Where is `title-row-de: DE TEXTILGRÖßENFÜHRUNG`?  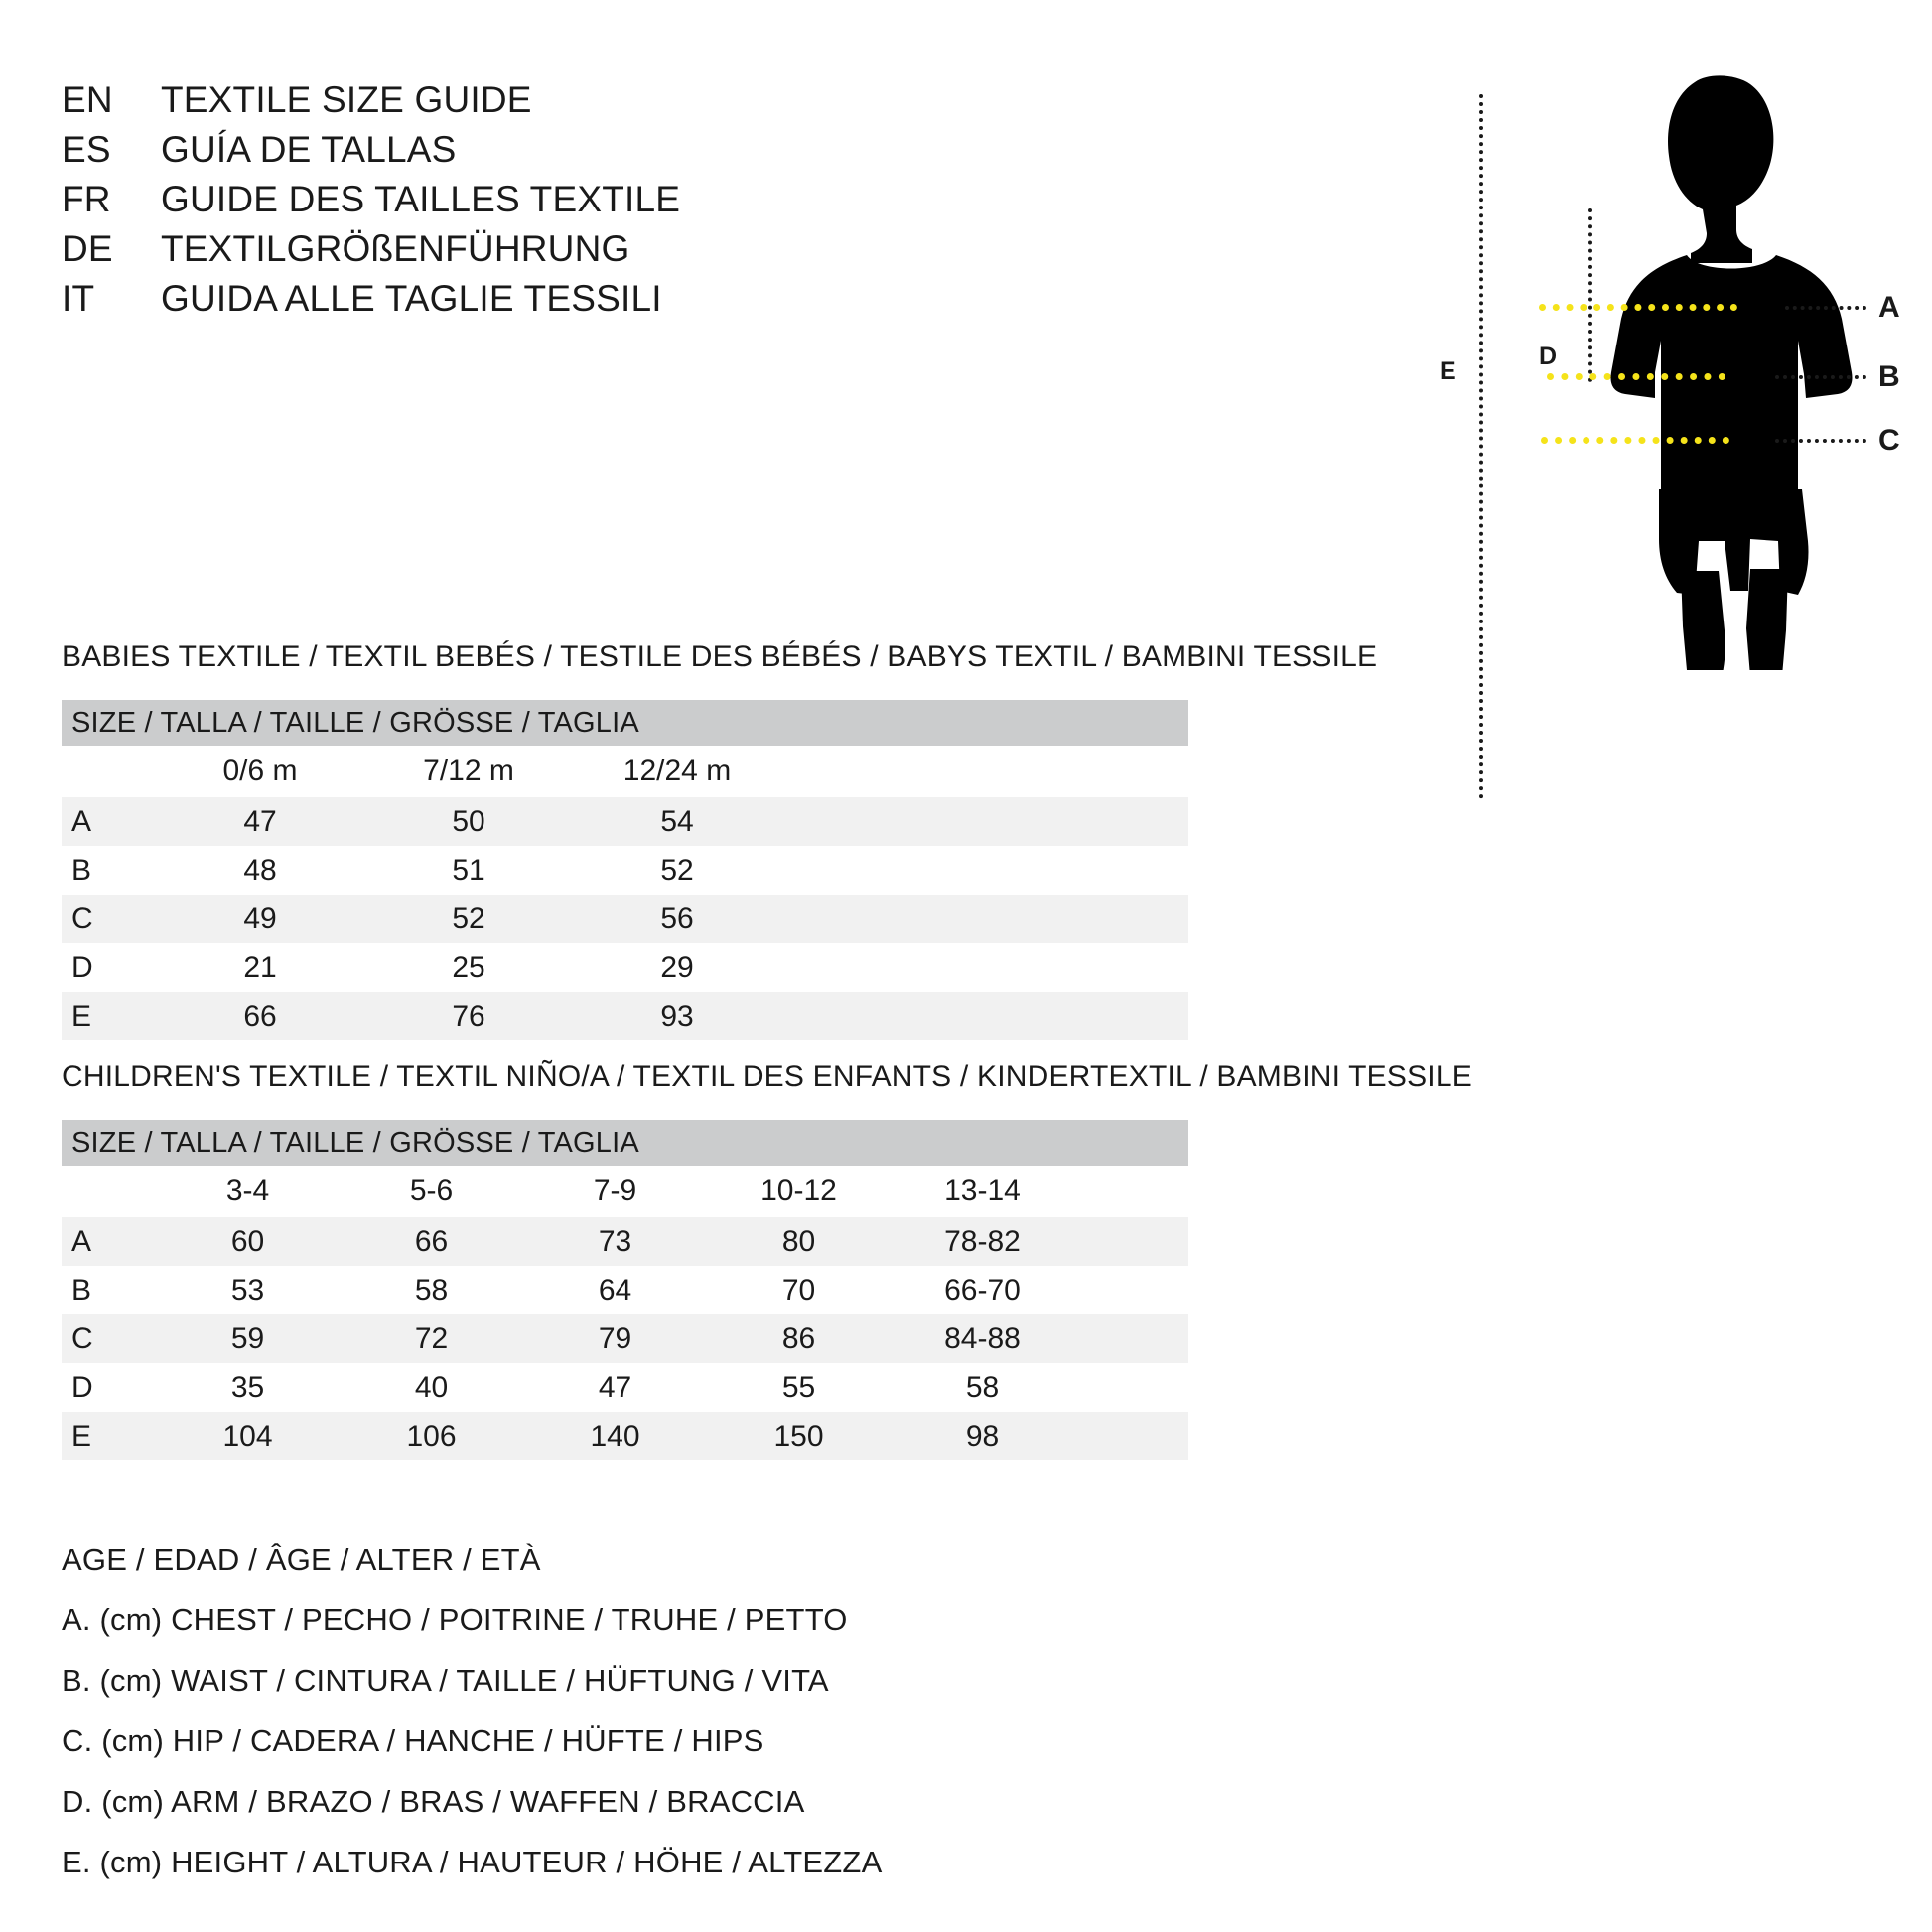
title-row-de: DE TEXTILGRÖßENFÜHRUNG is located at coordinates (508, 253).